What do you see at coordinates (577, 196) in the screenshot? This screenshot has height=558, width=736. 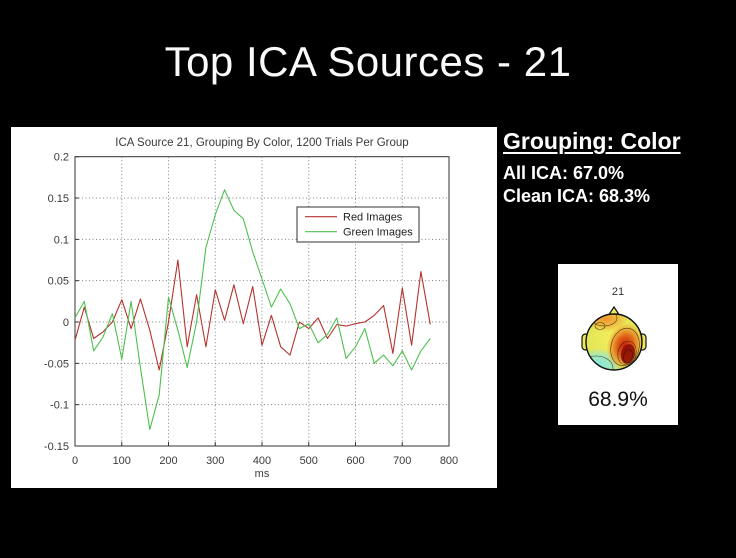 I see `clean-ica-line: Clean ICA: 68.3%` at bounding box center [577, 196].